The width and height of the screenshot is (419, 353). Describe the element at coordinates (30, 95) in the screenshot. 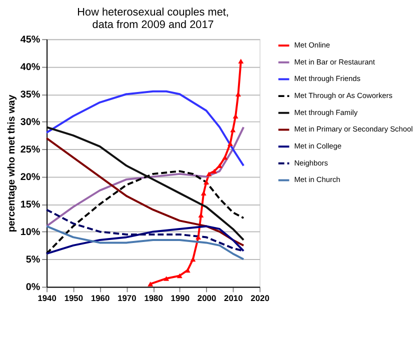

I see `y-tick-label: 35%` at that location.